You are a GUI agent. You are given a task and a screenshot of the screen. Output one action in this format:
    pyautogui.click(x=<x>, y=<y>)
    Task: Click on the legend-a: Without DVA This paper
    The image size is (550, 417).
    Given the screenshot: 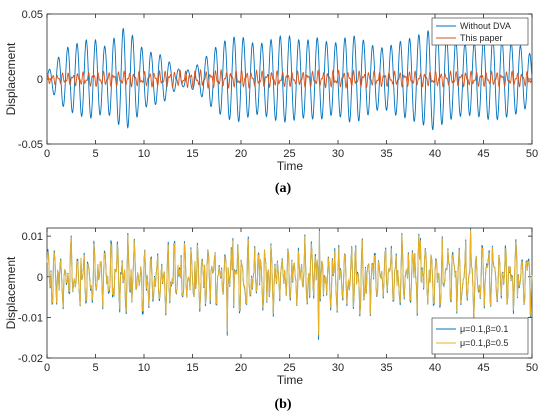 What is the action you would take?
    pyautogui.click(x=480, y=31)
    